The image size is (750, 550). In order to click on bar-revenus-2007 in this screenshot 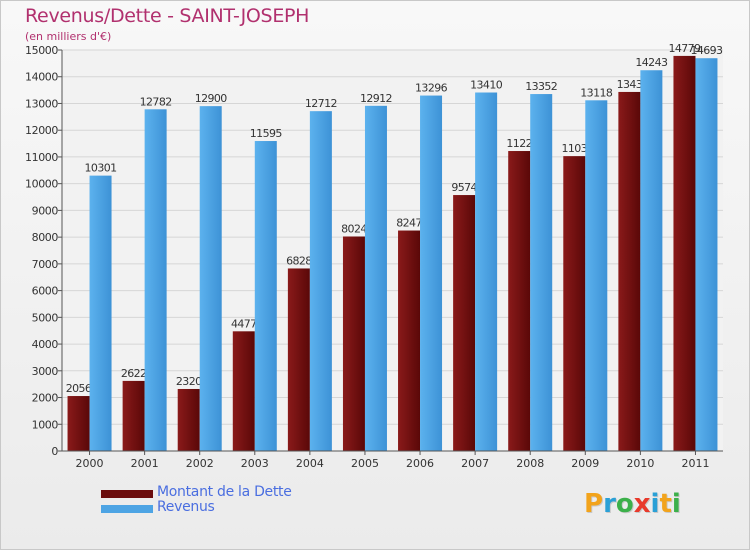, I will do `click(486, 272)`.